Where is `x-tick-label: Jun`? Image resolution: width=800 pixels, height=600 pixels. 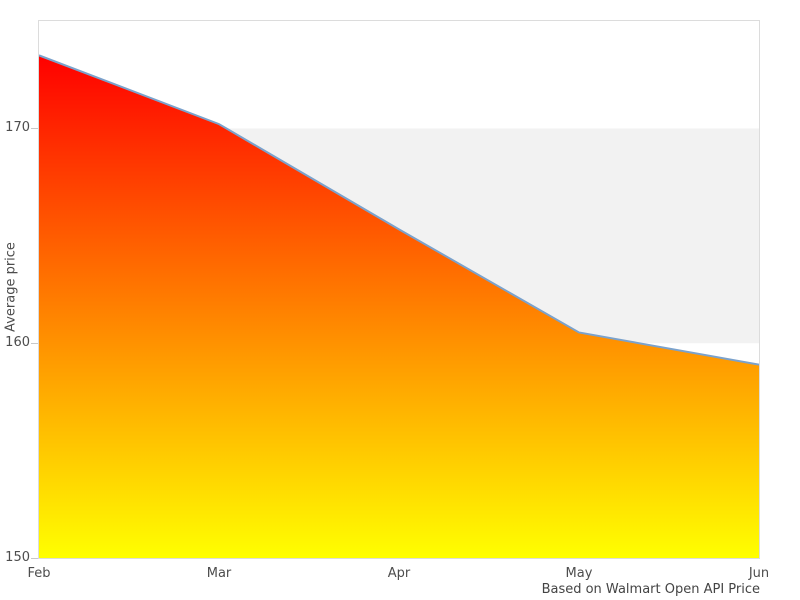
x-tick-label: Jun is located at coordinates (759, 573).